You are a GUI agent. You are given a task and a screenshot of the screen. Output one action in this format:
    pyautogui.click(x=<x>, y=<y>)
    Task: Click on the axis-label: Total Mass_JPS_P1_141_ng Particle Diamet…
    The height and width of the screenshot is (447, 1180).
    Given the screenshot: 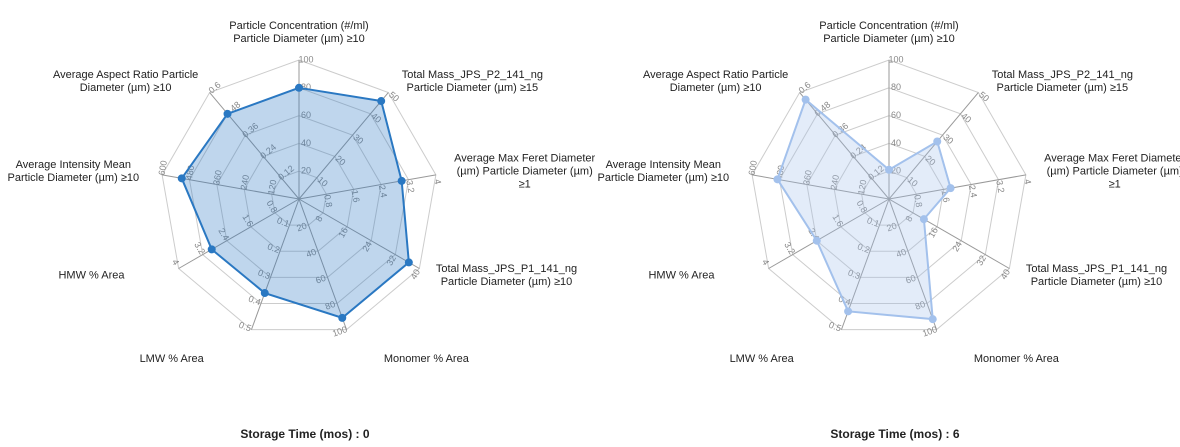 What is the action you would take?
    pyautogui.click(x=1096, y=275)
    